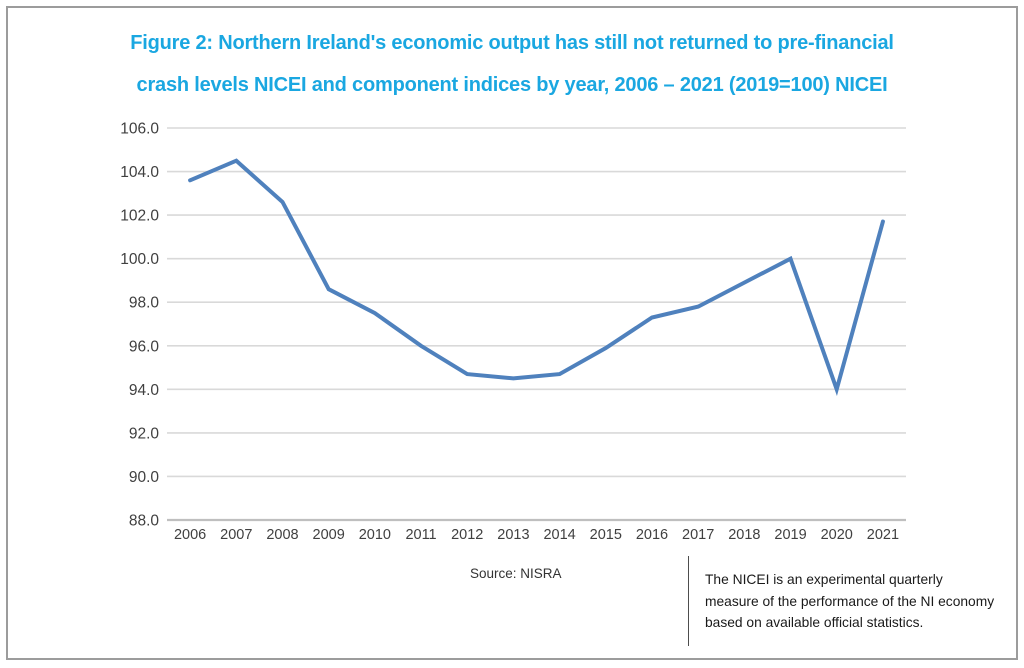  Describe the element at coordinates (139, 259) in the screenshot. I see `y-tick-label: 100.0` at that location.